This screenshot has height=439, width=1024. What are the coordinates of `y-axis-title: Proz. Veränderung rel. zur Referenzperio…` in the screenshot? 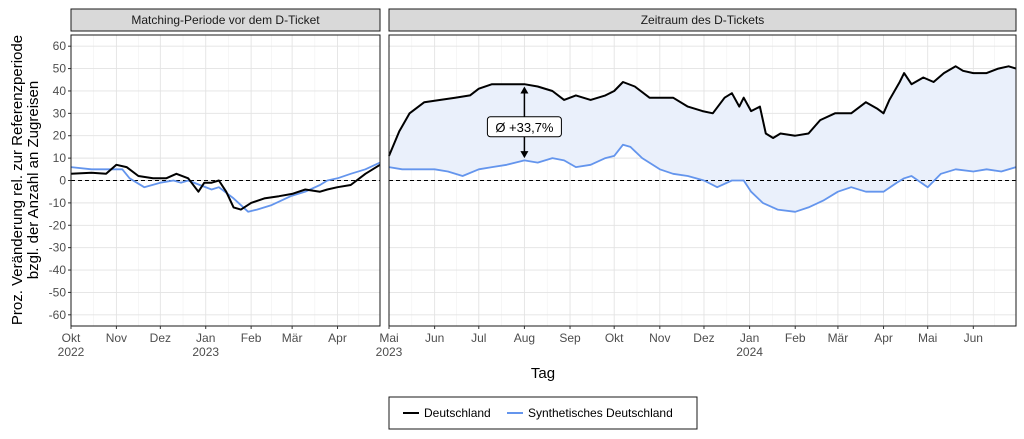 It's located at (25, 180).